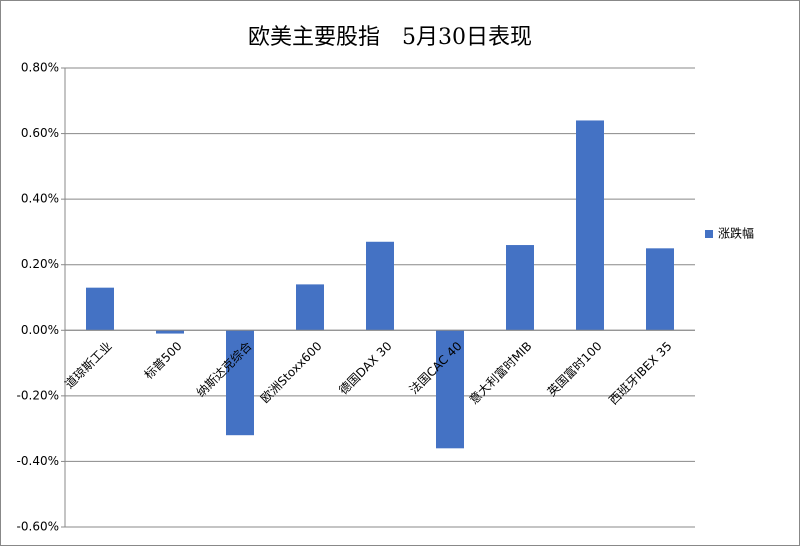 The image size is (800, 546). Describe the element at coordinates (390, 37) in the screenshot. I see `chart-title: 欧美主要股指 5月30日表现` at that location.